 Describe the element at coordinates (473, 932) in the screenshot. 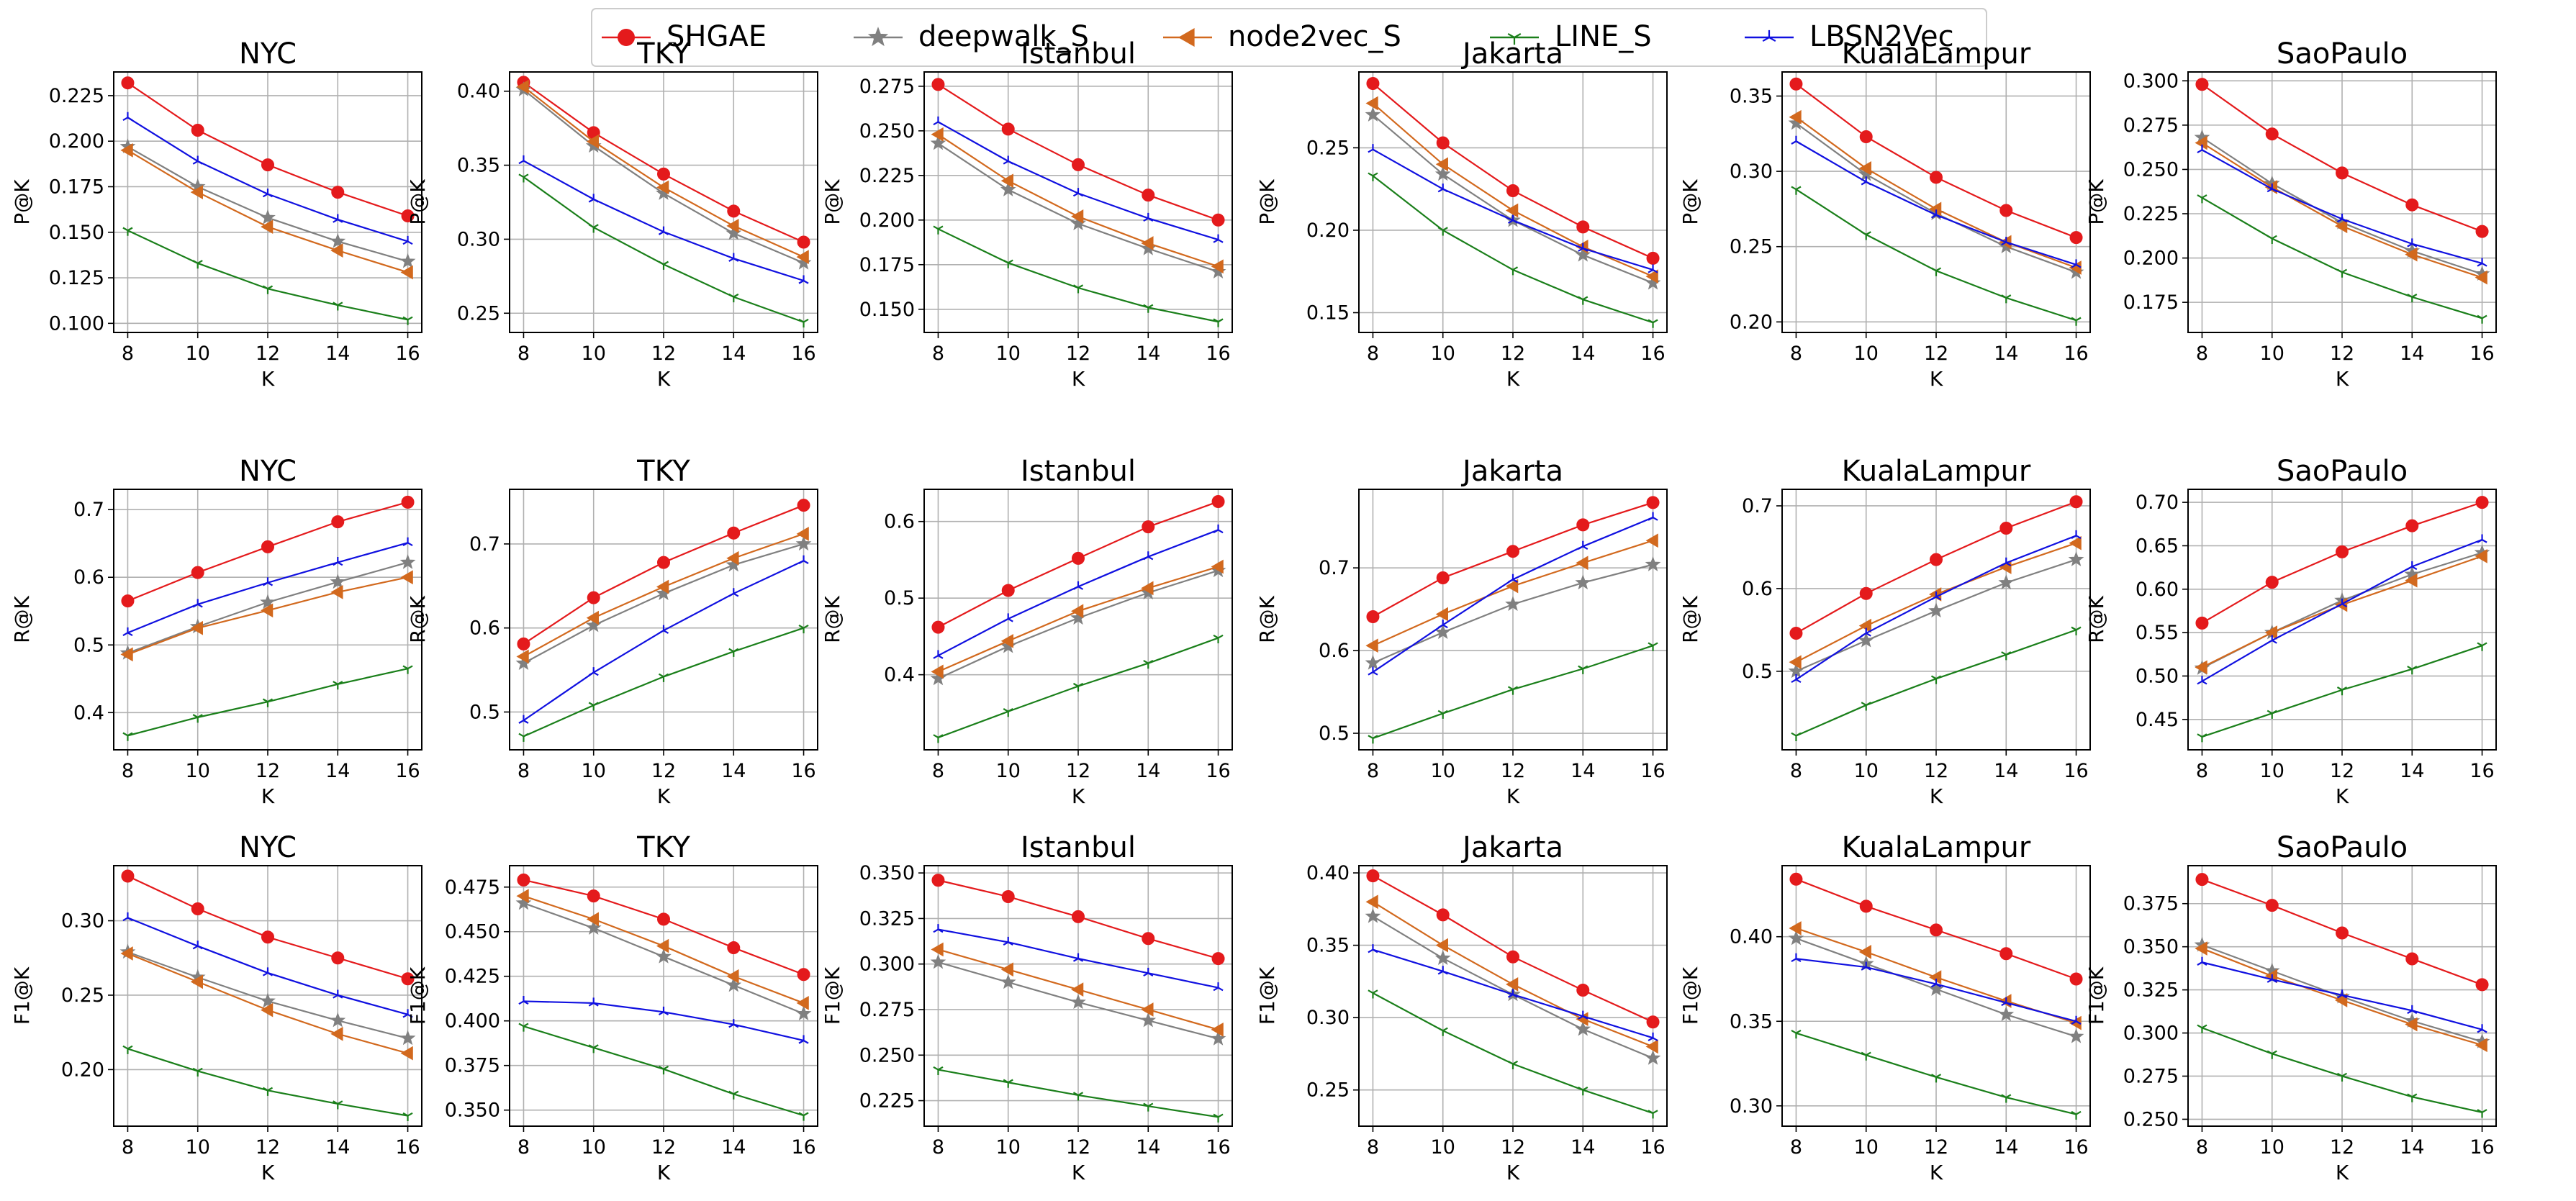

I see `y-tick-label: 0.450` at that location.